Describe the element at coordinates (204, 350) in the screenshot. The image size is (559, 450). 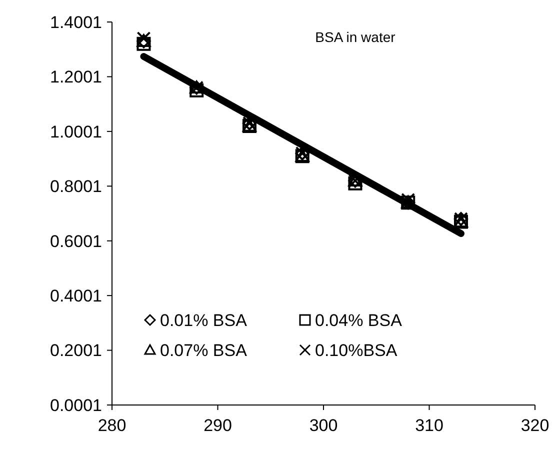
I see `legend-label: 0.07% BSA` at that location.